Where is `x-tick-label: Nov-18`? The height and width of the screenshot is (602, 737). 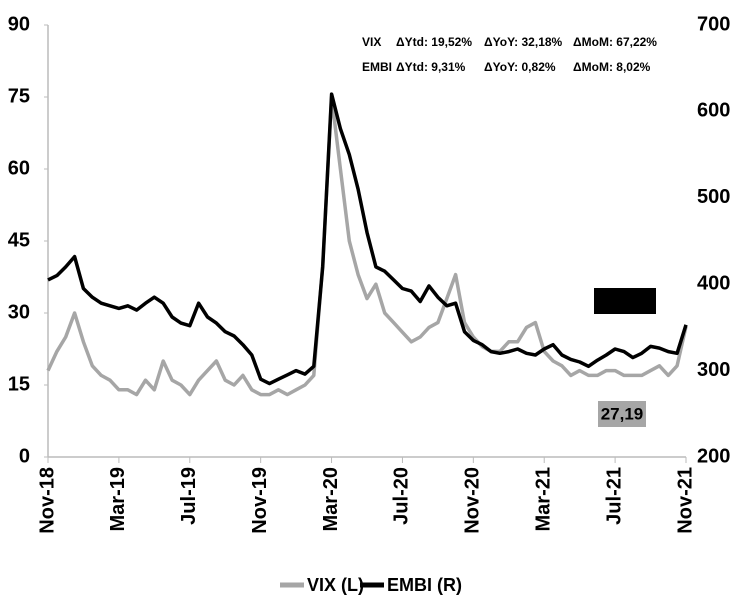
x-tick-label: Nov-18 is located at coordinates (47, 500).